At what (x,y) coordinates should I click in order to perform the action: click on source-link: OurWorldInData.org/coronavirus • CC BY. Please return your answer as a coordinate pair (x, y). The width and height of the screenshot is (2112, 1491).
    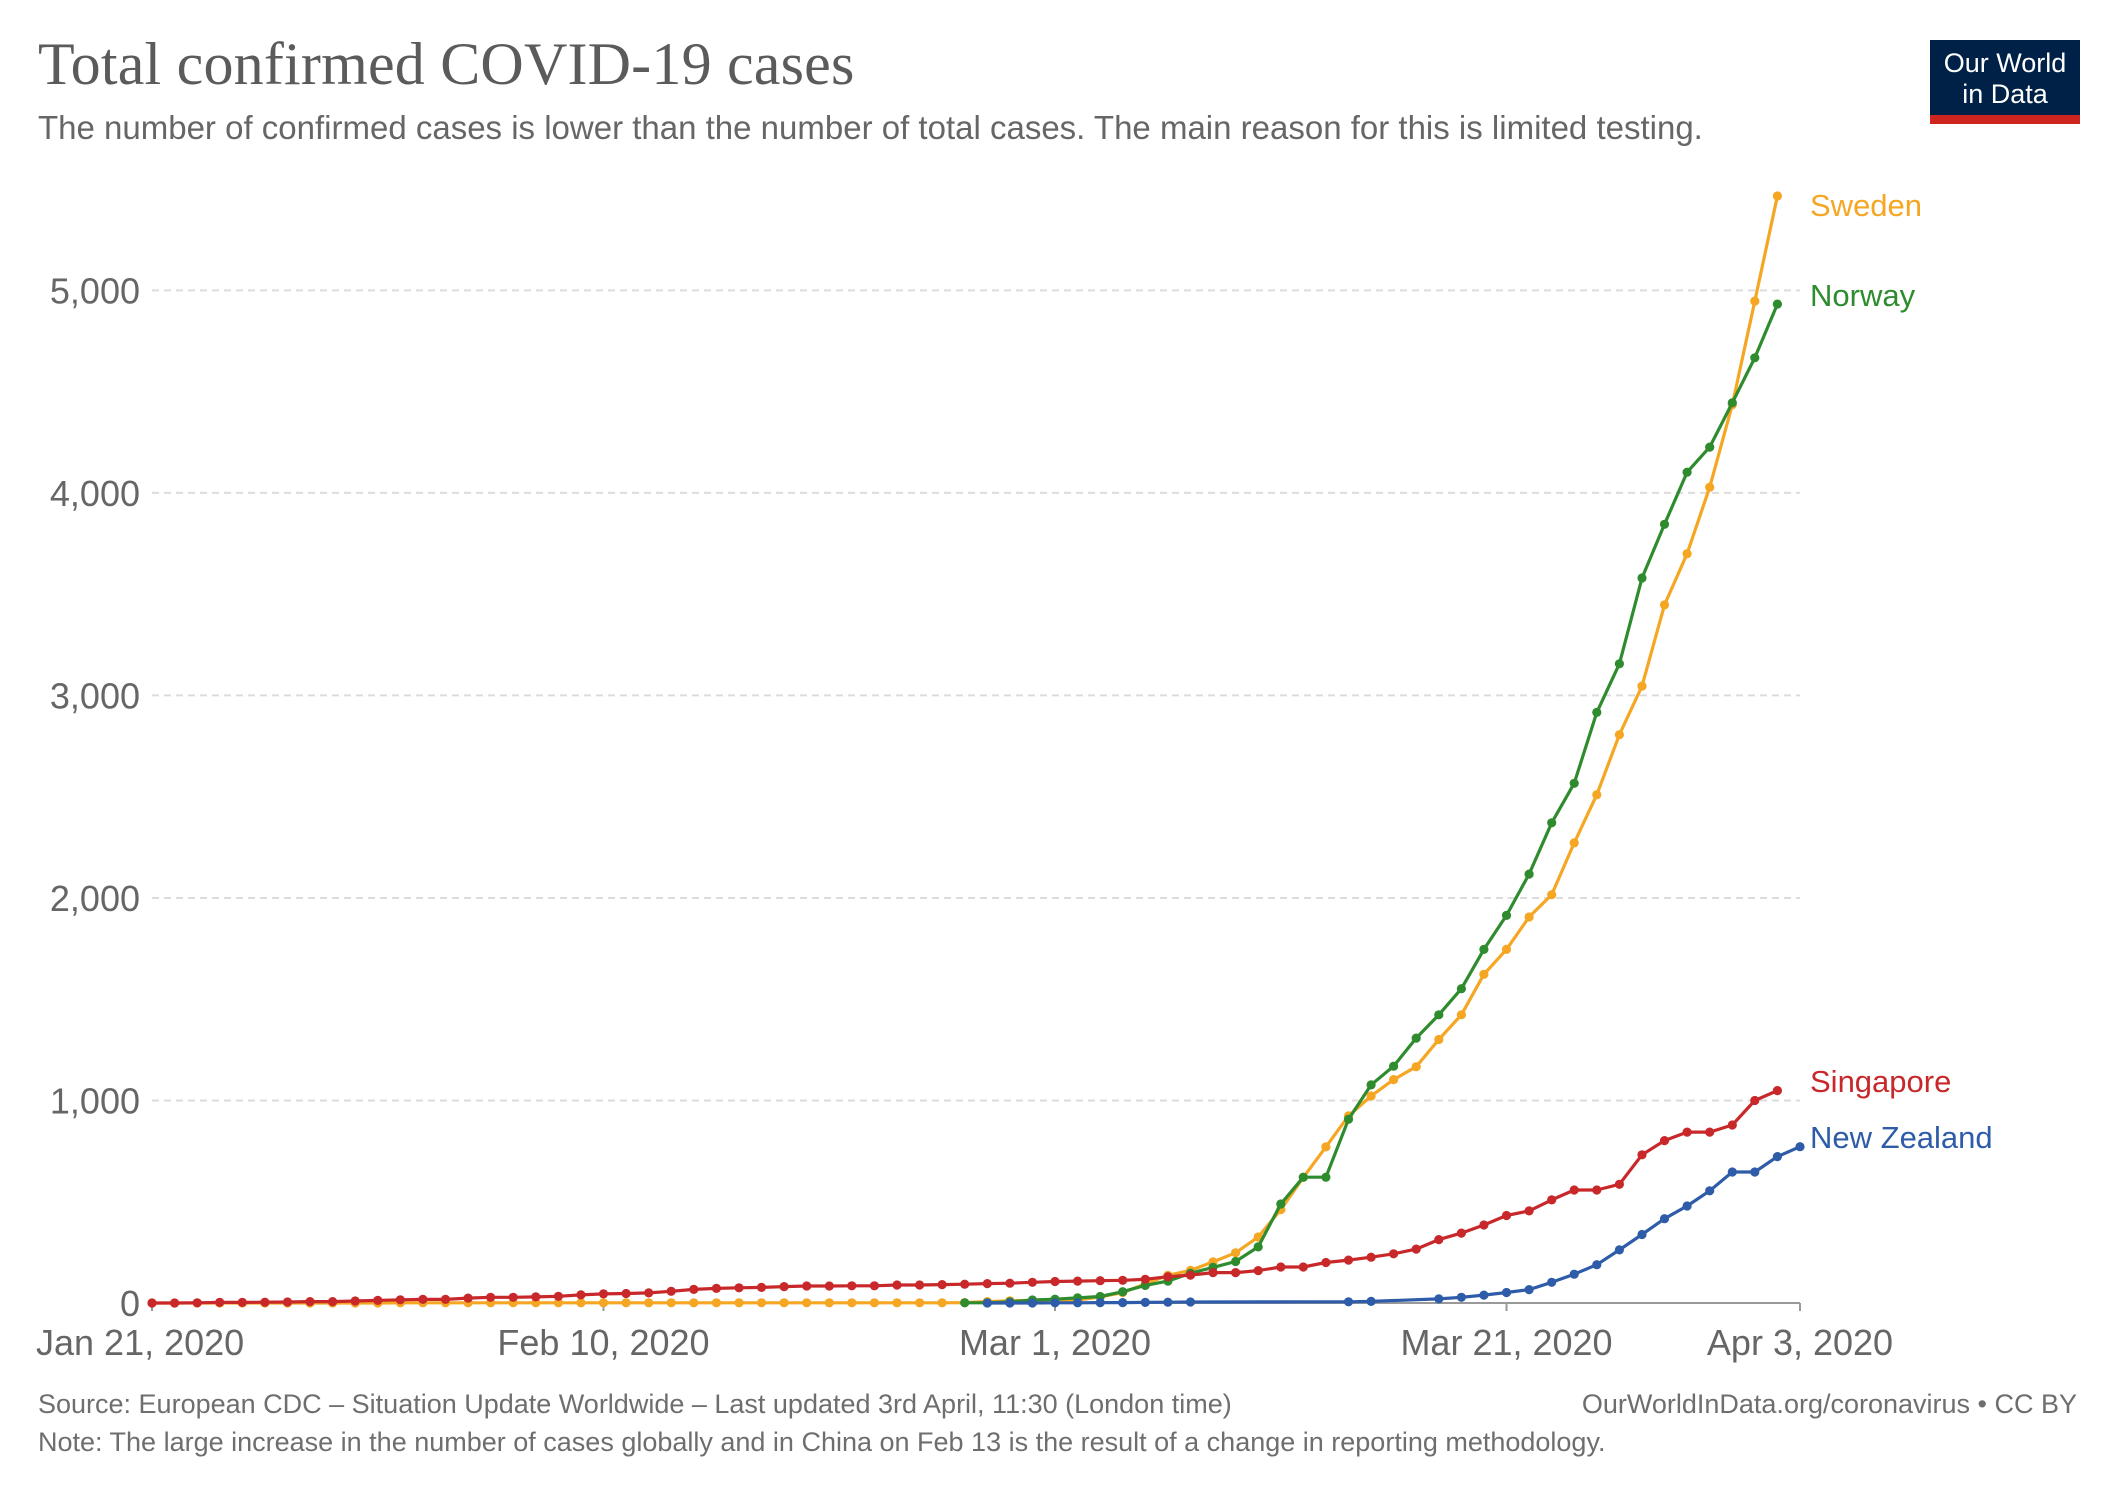
    Looking at the image, I should click on (1829, 1404).